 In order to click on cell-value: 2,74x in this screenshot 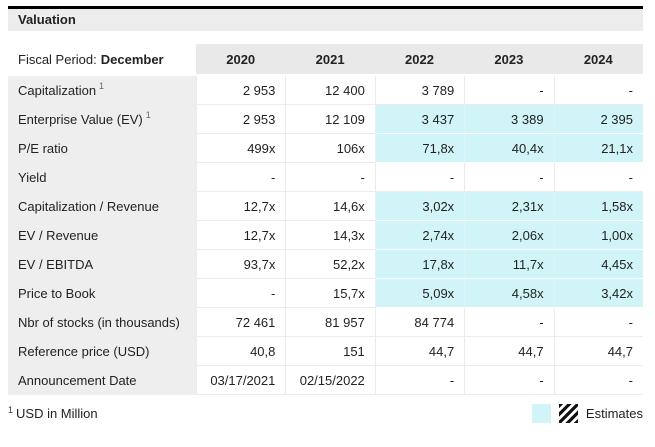, I will do `click(419, 235)`.